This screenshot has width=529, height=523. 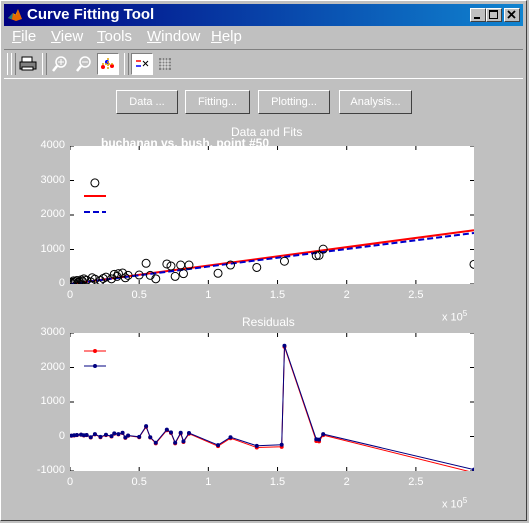 I want to click on data-cursor-icon, so click(x=107, y=64).